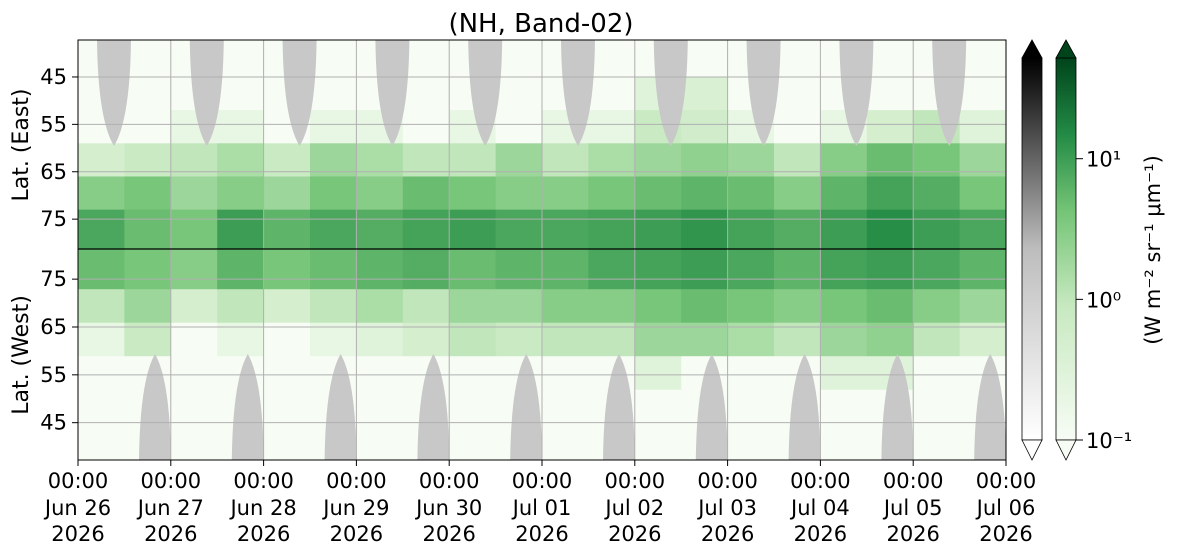  Describe the element at coordinates (53, 124) in the screenshot. I see `y-tick-label: 55` at that location.